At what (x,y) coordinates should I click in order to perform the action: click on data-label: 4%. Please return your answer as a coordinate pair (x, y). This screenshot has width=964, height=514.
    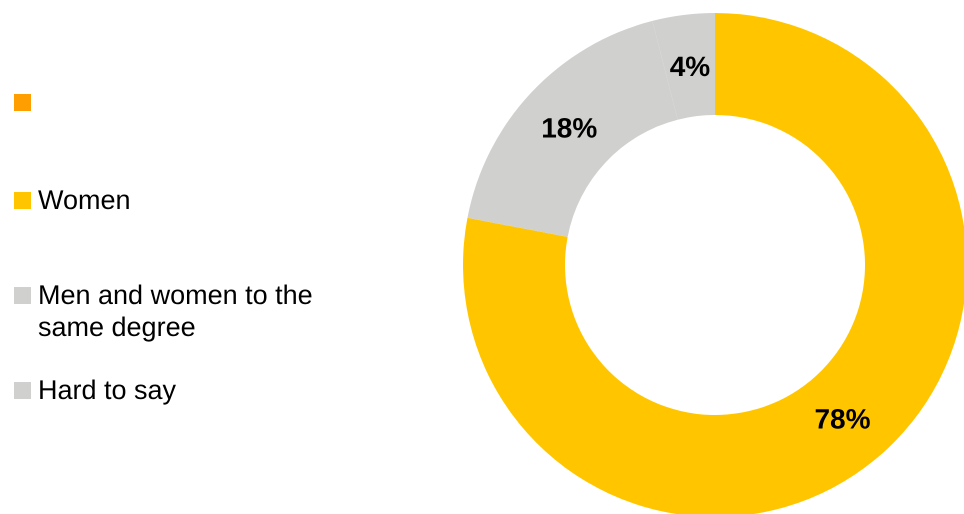
    Looking at the image, I should click on (690, 66).